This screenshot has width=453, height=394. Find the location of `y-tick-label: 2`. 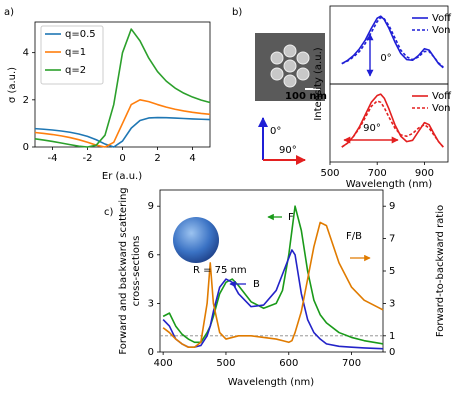

y-tick-label: 2 is located at coordinates (26, 100).